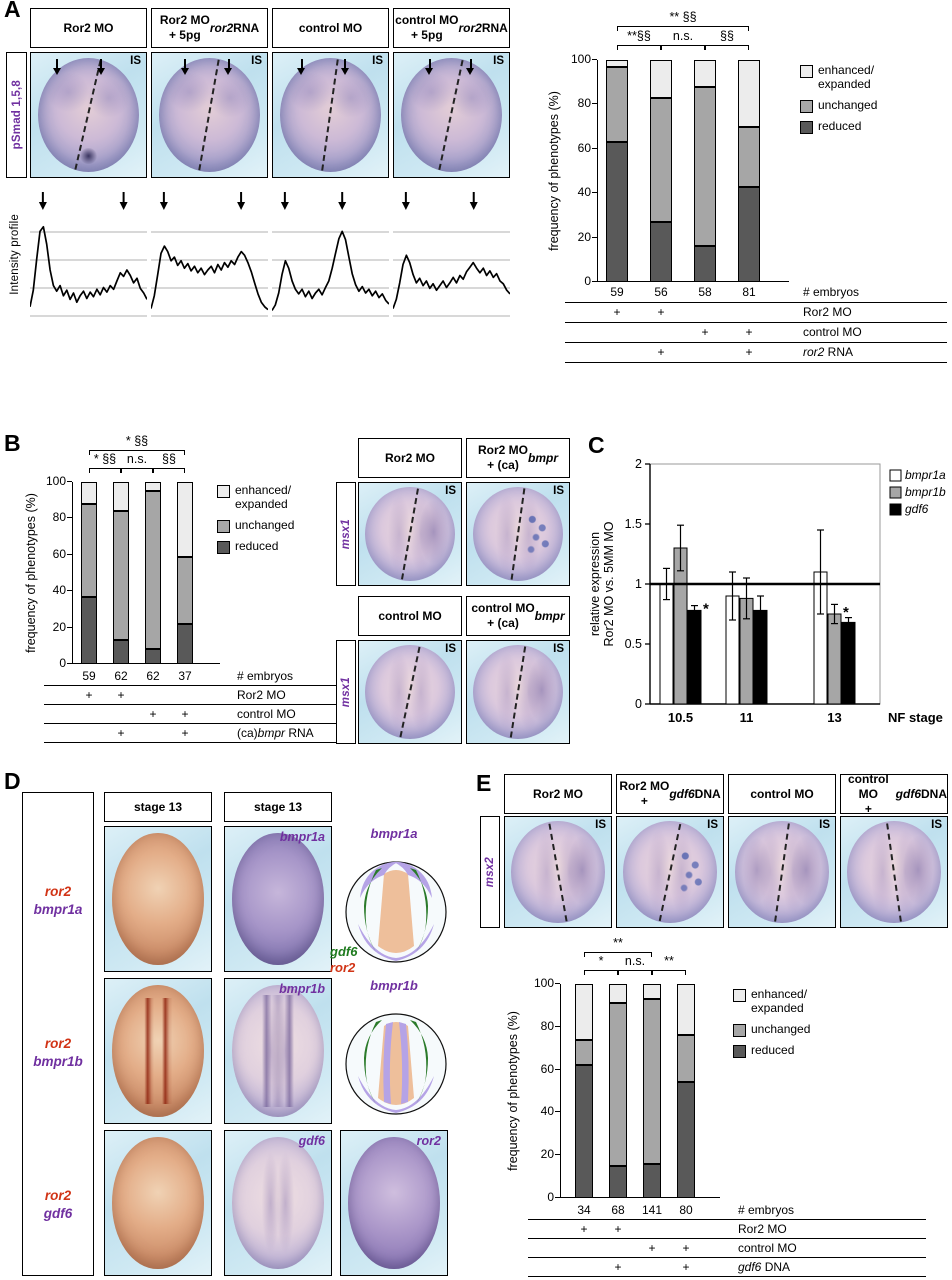 The image size is (952, 1280). Describe the element at coordinates (346, 534) in the screenshot. I see `gene-label-box: msx1` at that location.